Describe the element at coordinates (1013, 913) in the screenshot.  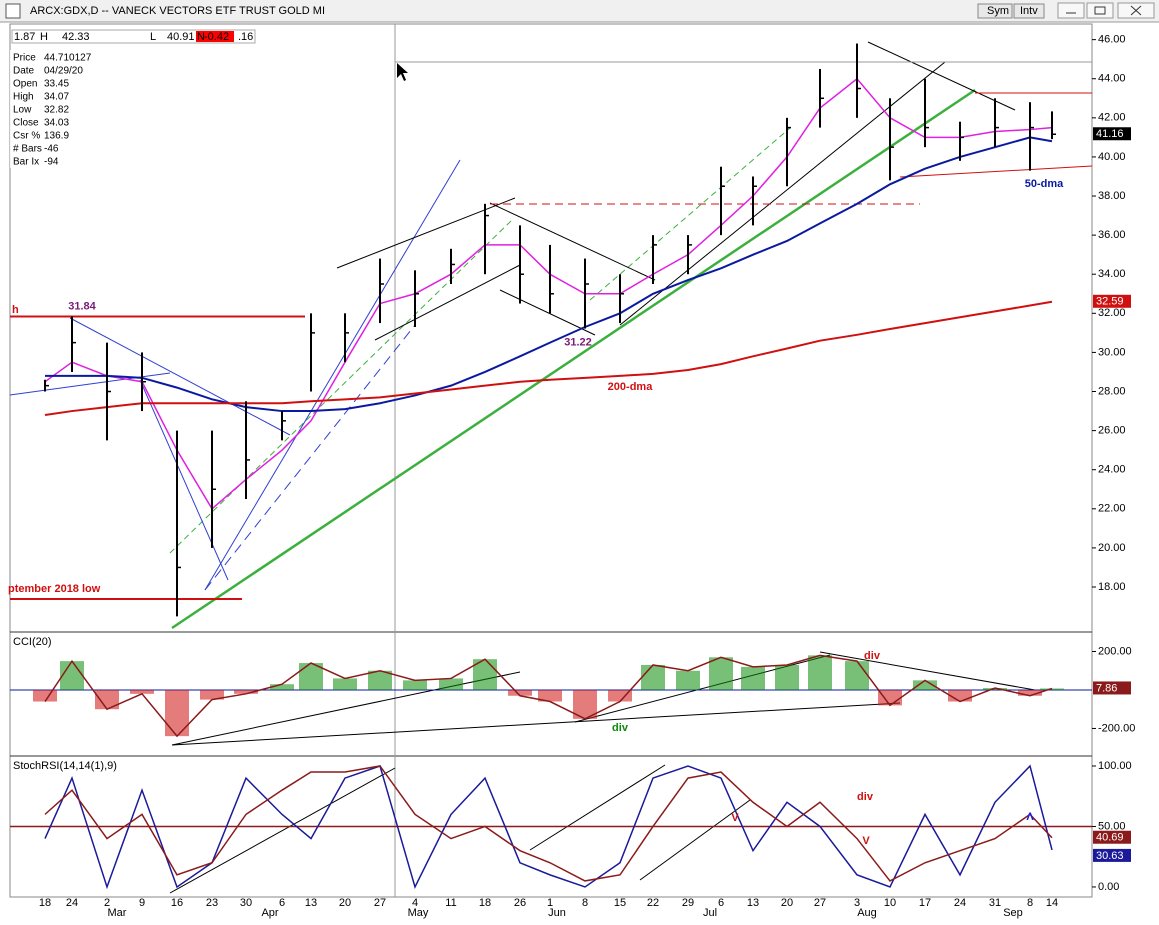
I see `month-label: Sep` at that location.